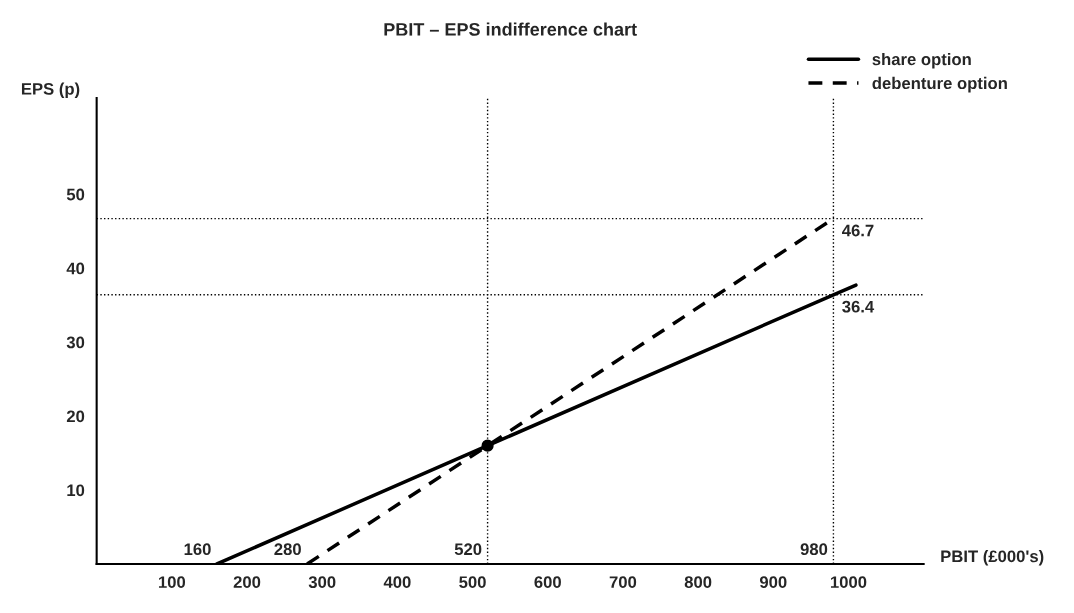 The height and width of the screenshot is (613, 1074). Describe the element at coordinates (75, 268) in the screenshot. I see `y-tick-label: 40` at that location.